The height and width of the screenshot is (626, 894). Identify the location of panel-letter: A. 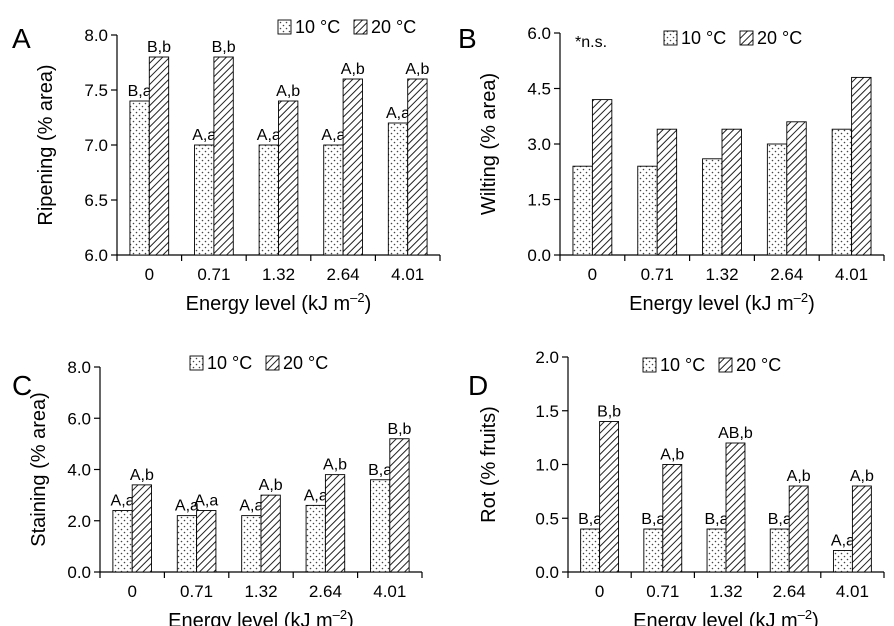
(21, 38).